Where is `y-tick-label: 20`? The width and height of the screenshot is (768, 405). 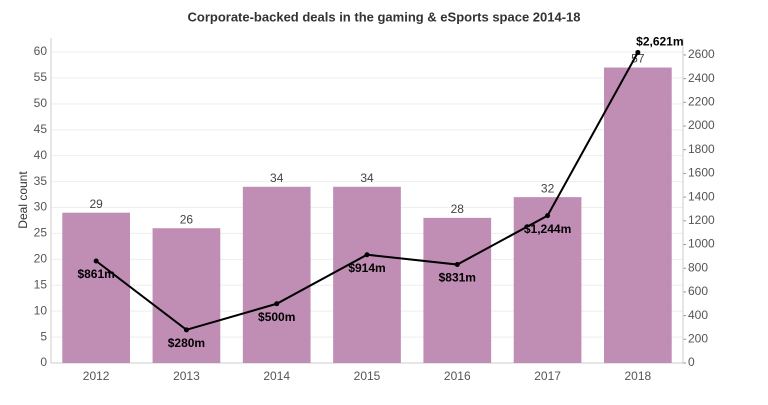
y-tick-label: 20 is located at coordinates (41, 259).